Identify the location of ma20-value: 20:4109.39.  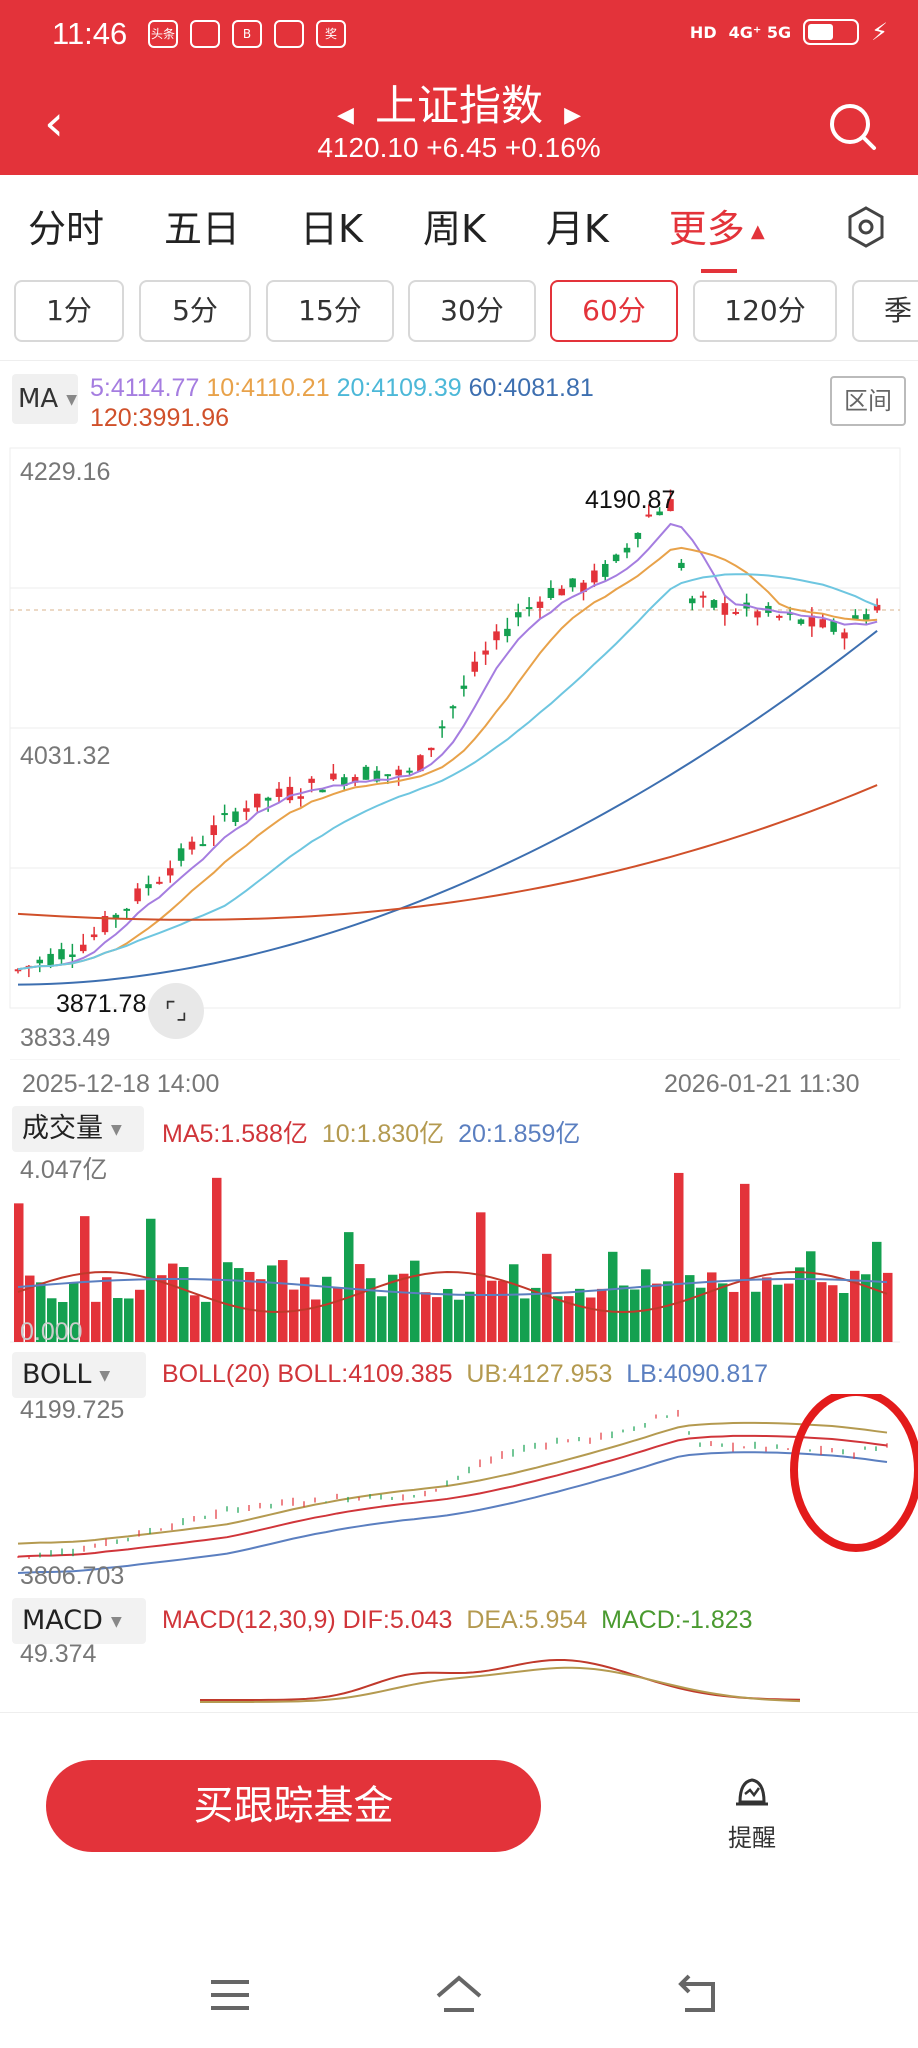
(399, 388).